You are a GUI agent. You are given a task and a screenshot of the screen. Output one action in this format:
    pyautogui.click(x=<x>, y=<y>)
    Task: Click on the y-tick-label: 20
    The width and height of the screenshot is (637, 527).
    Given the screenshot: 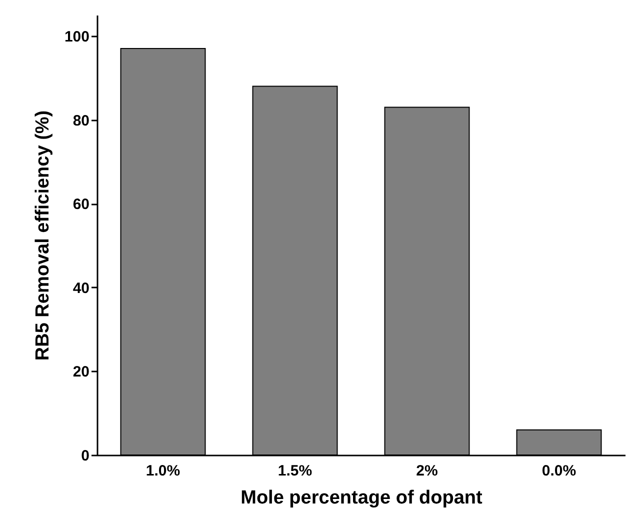 What is the action you would take?
    pyautogui.click(x=81, y=372)
    